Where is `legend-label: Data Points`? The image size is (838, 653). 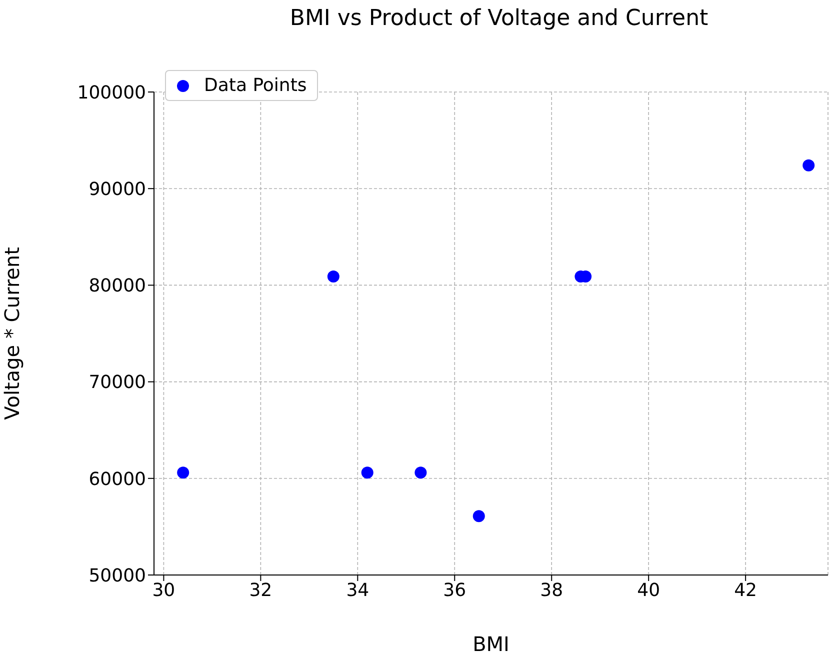 legend-label: Data Points is located at coordinates (255, 85).